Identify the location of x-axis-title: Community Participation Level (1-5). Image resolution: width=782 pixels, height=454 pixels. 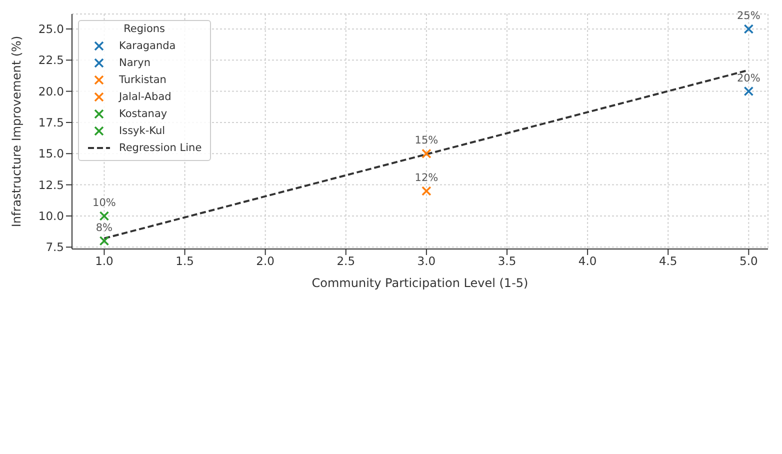
(420, 283).